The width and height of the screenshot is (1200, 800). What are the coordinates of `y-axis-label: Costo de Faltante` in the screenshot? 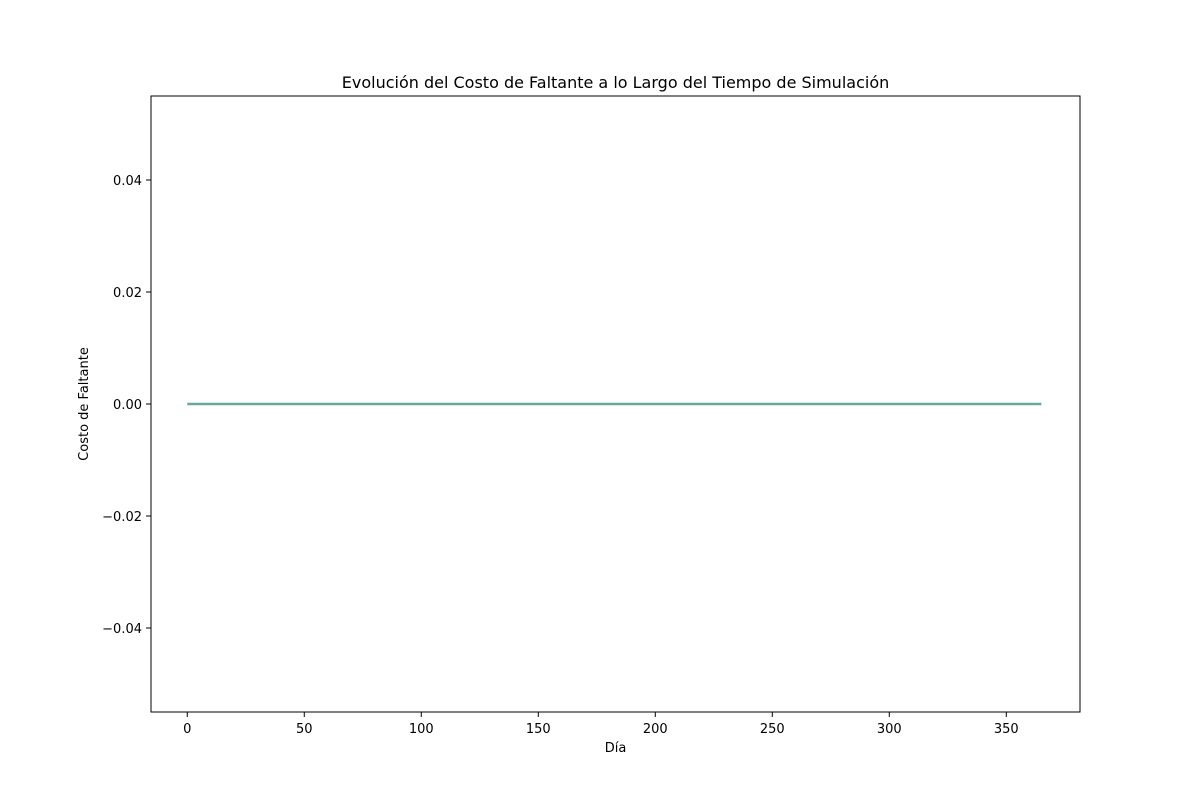 It's located at (84, 404).